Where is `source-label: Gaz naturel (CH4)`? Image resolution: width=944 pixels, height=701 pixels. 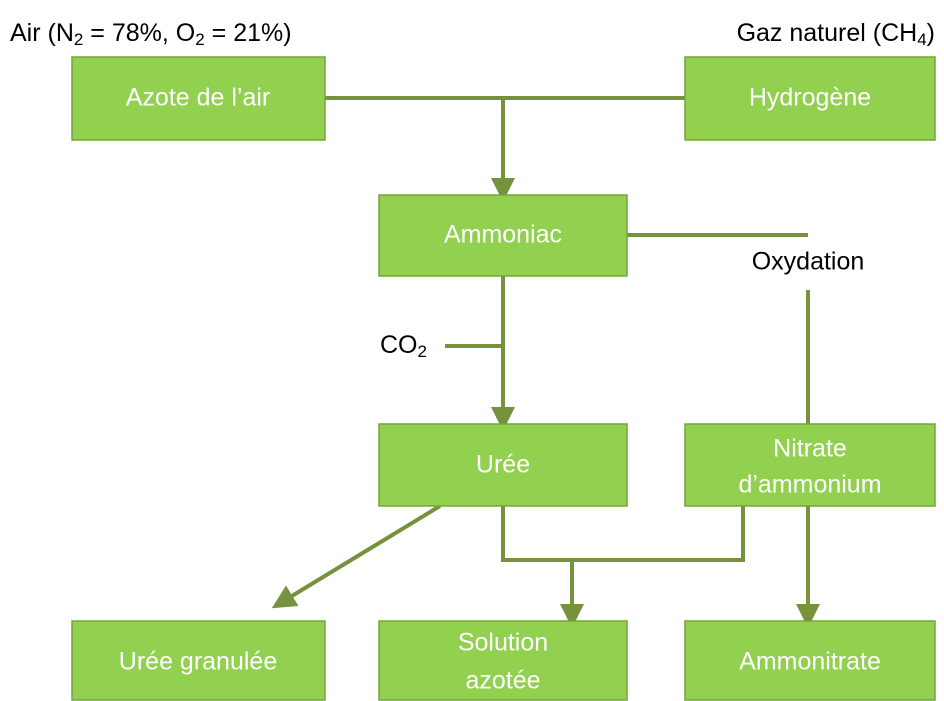 source-label: Gaz naturel (CH4) is located at coordinates (836, 34).